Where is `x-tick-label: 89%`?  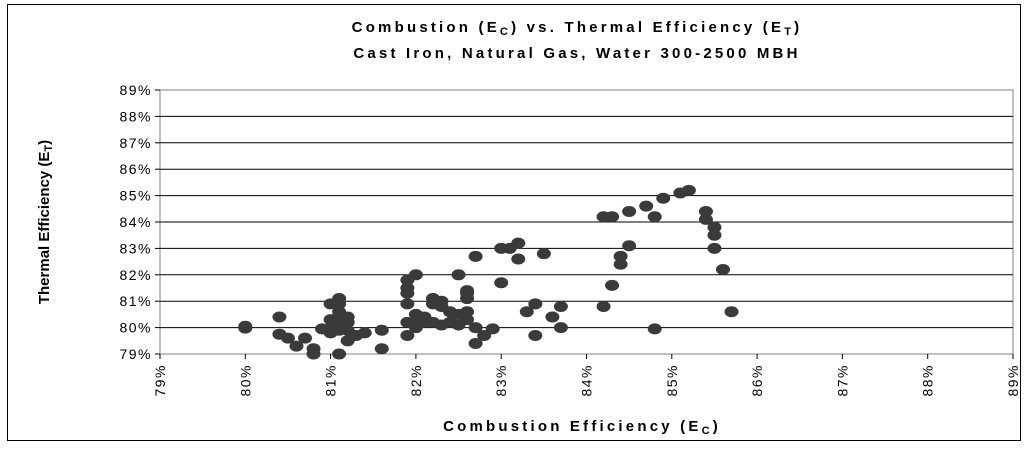
x-tick-label: 89% is located at coordinates (1013, 380).